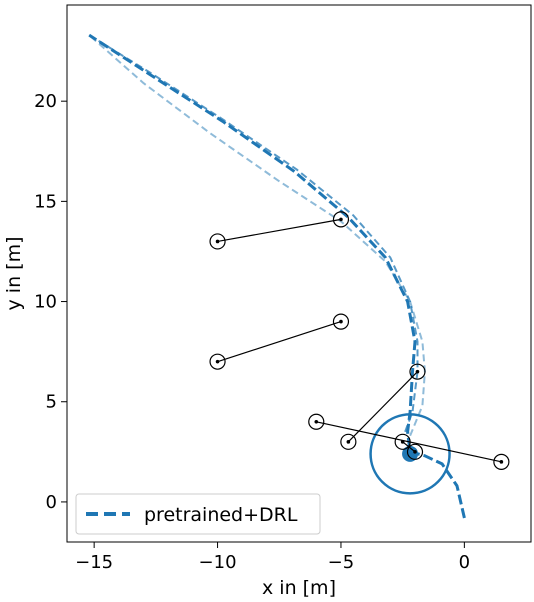  I want to click on x-axis-label: x in [m], so click(299, 588).